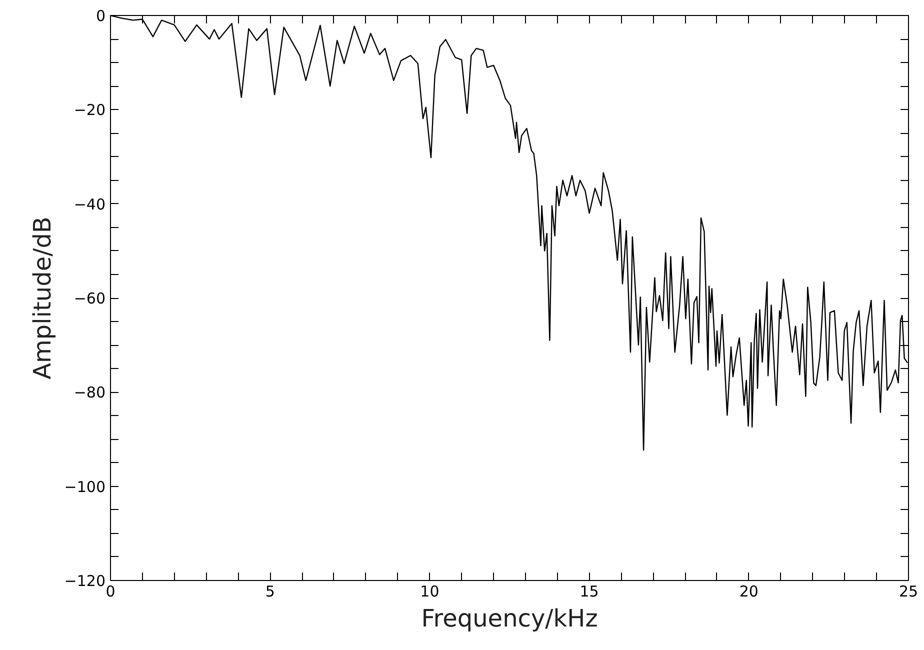 The image size is (924, 650). What do you see at coordinates (85, 487) in the screenshot?
I see `y-tick-label: −100` at bounding box center [85, 487].